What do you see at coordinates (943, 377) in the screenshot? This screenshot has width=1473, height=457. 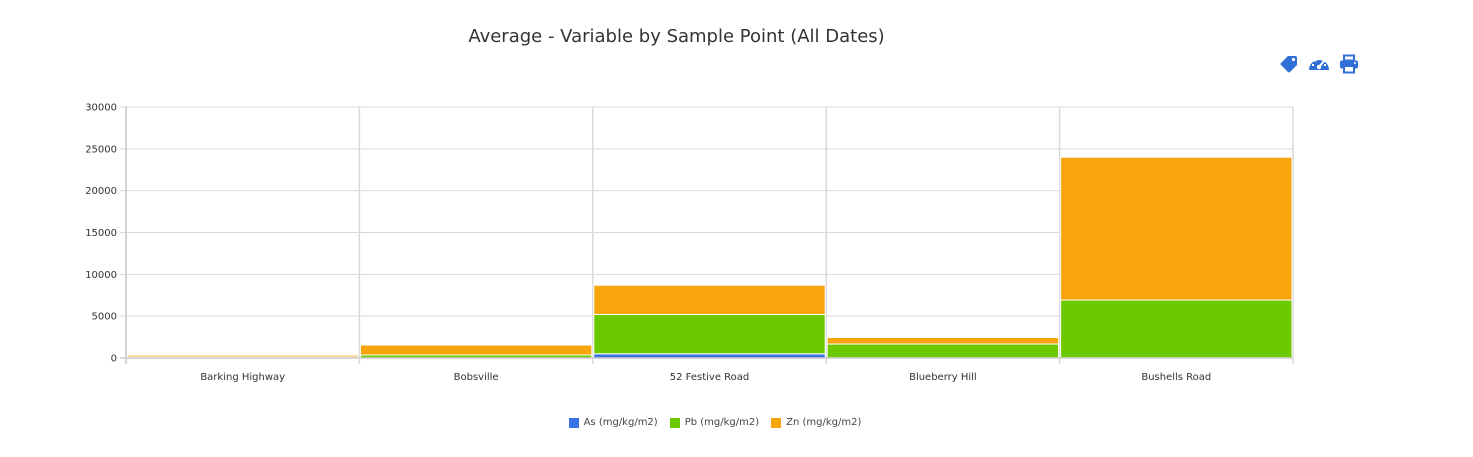 I see `x-tick-label: Blueberry Hill` at bounding box center [943, 377].